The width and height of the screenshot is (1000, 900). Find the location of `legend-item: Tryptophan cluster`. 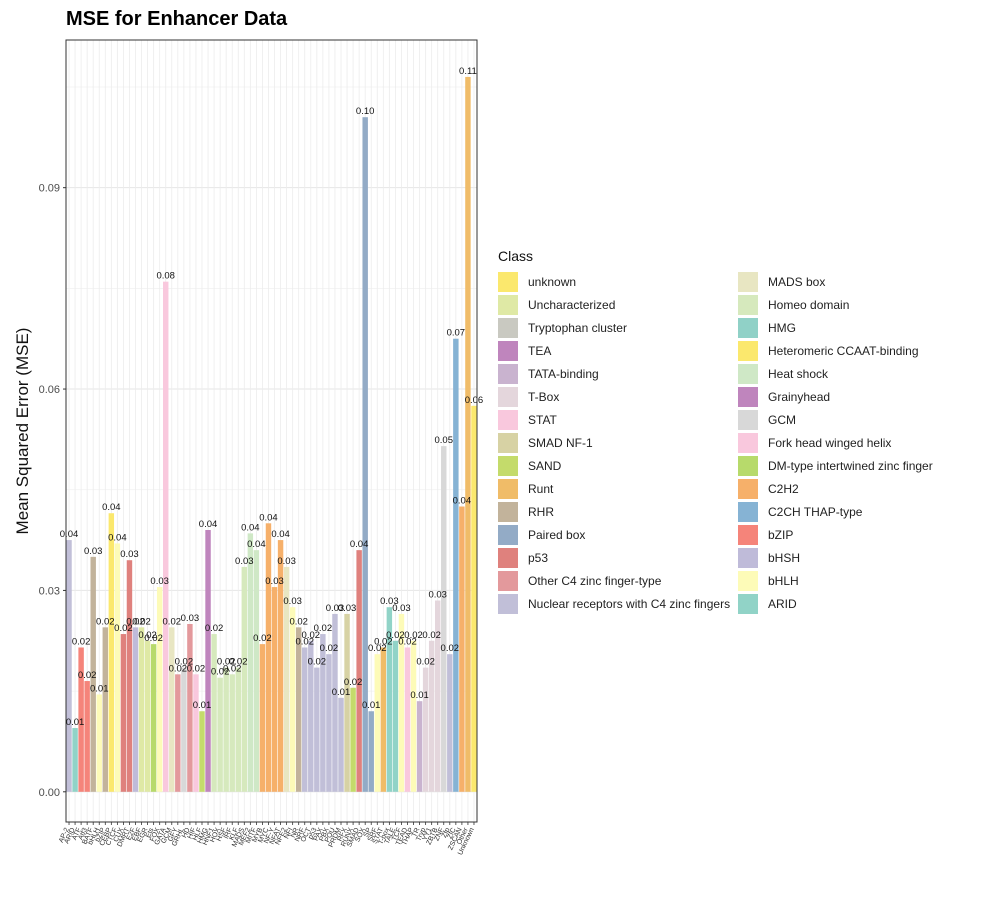

legend-item: Tryptophan cluster is located at coordinates (618, 327).